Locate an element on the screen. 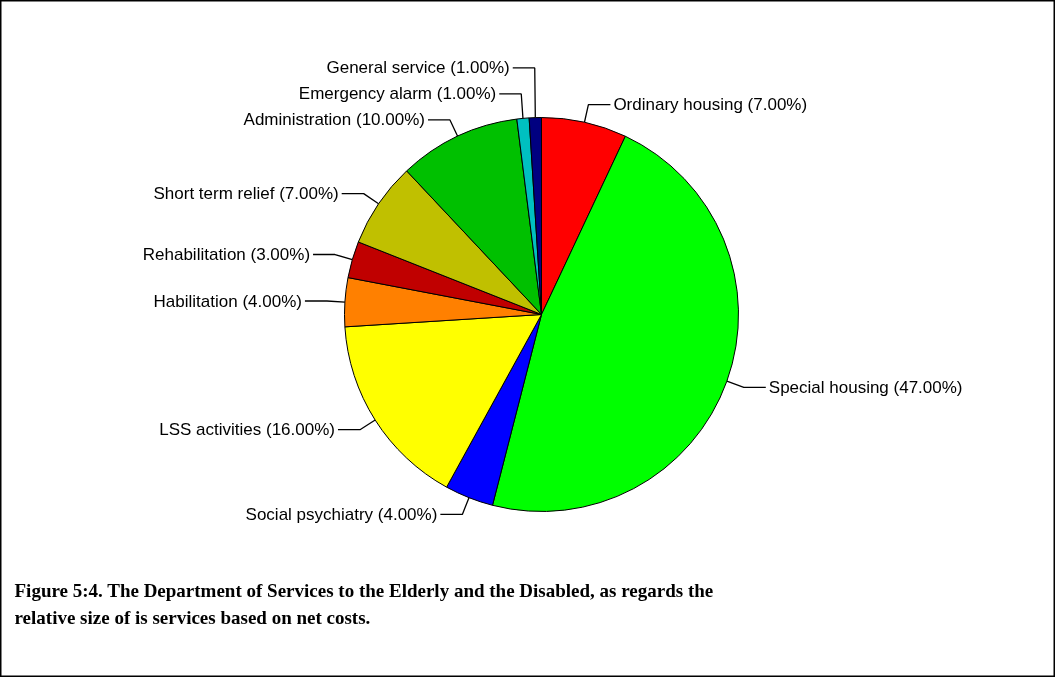  slice-label: Special housing (47.00%) is located at coordinates (865, 387).